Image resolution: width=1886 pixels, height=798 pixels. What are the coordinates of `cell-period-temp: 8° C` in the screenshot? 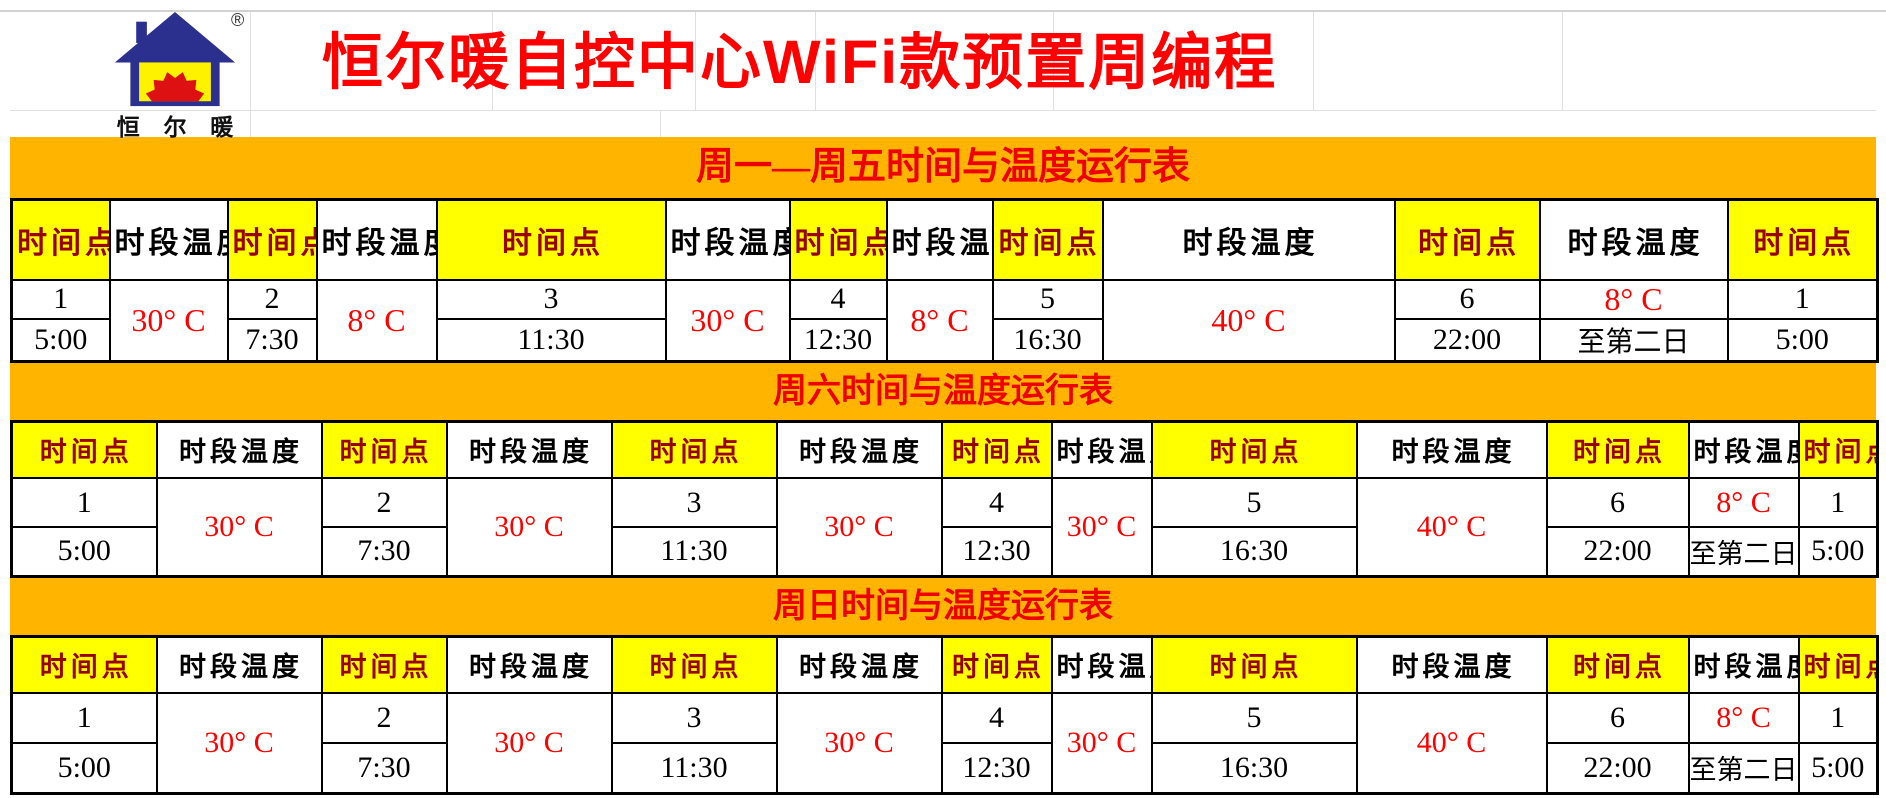 It's located at (376, 320).